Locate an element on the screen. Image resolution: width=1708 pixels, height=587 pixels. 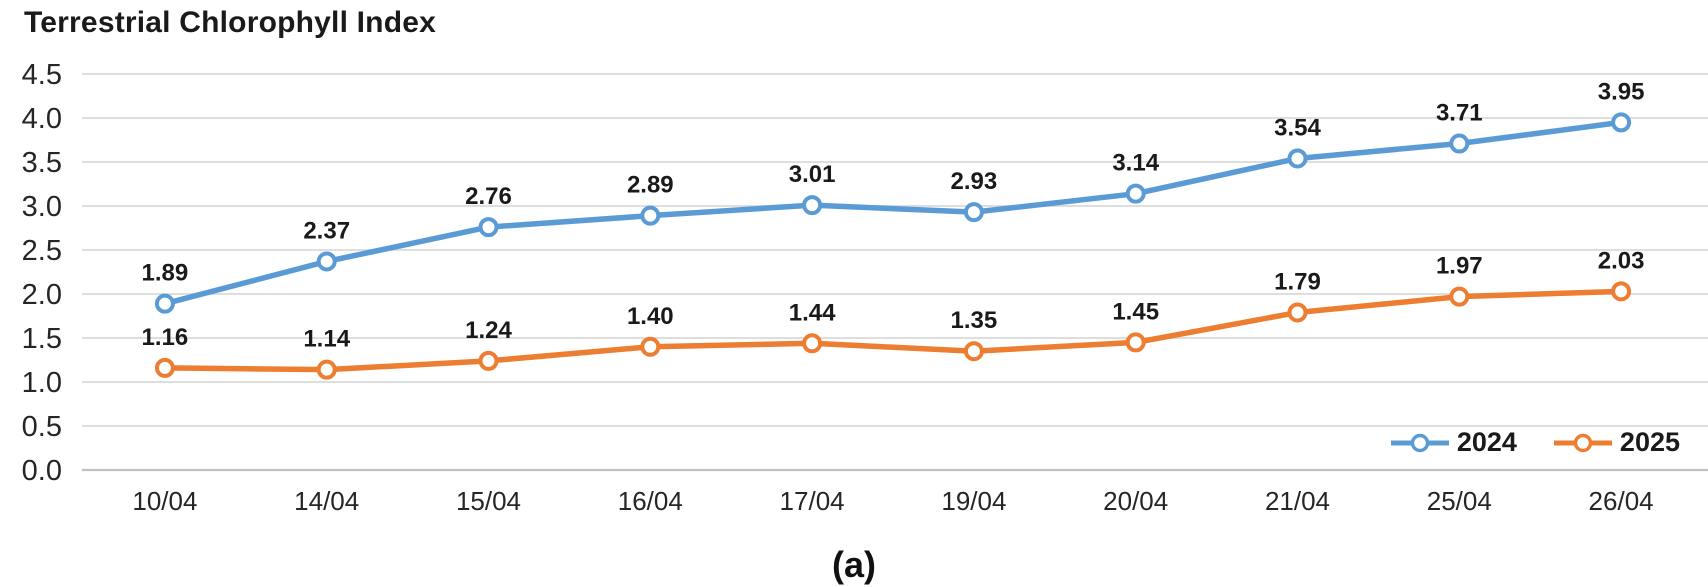
legend-item-2024: 2024 is located at coordinates (1453, 442).